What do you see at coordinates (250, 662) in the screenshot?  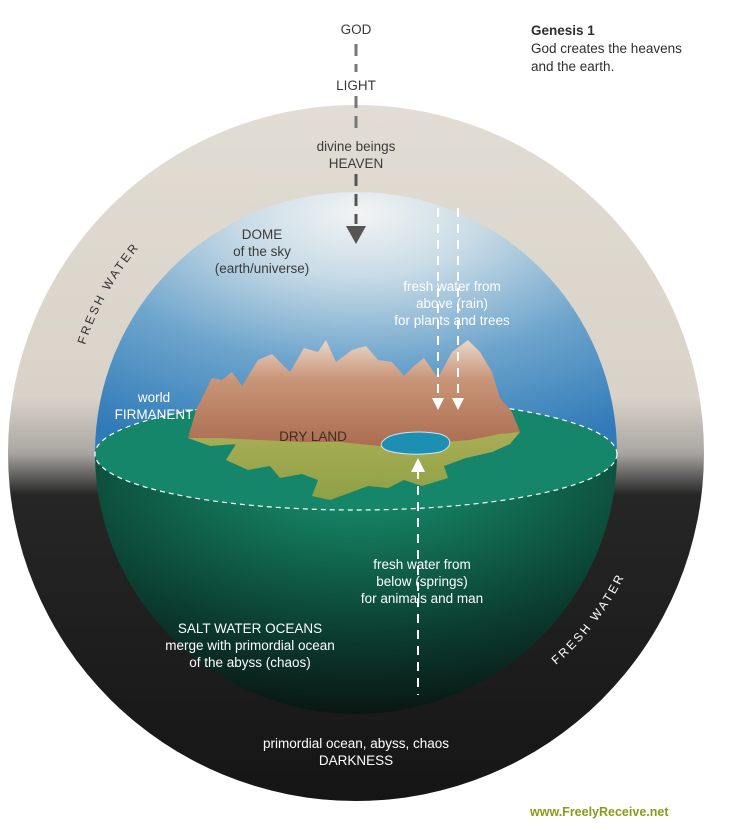 I see `oceans-line-3: of the abyss (chaos)` at bounding box center [250, 662].